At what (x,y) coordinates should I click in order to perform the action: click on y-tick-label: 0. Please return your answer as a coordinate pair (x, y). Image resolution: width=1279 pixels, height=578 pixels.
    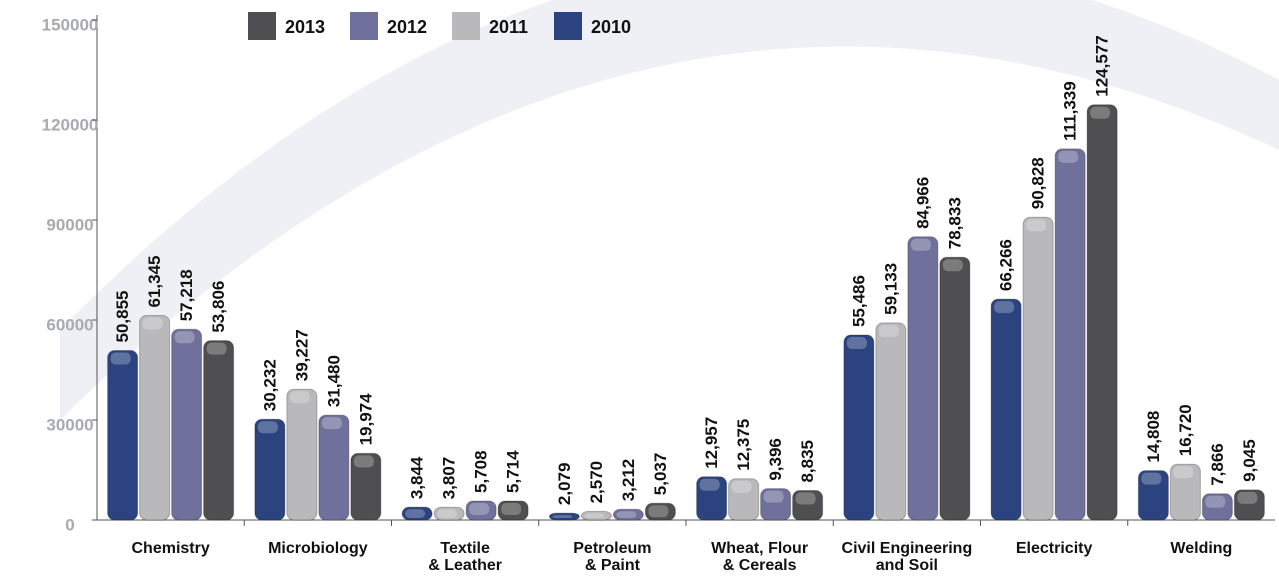
    Looking at the image, I should click on (69, 524).